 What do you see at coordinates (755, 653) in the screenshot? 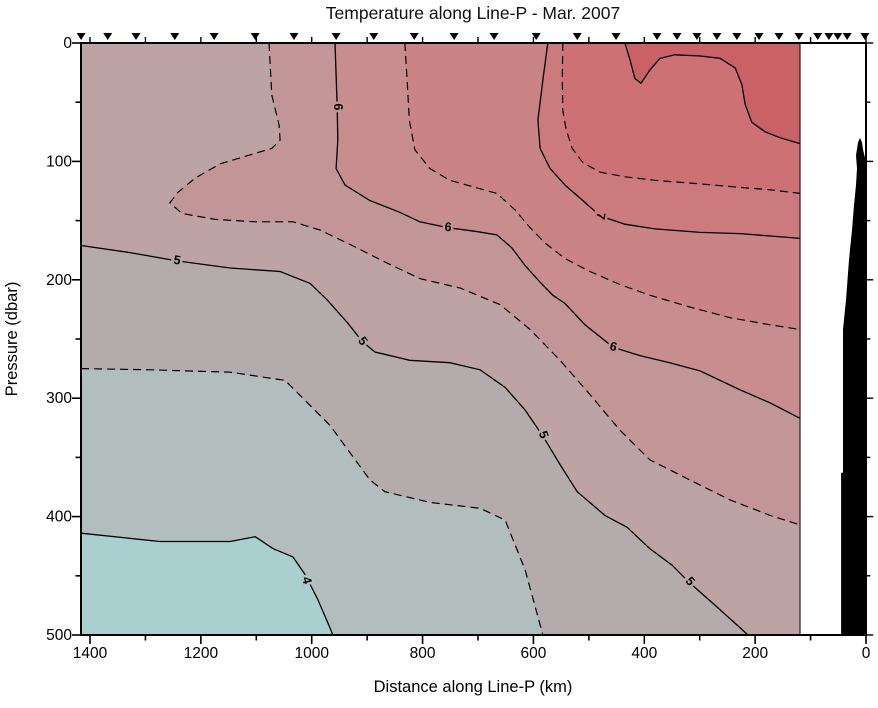
I see `x-tick-200: 200` at bounding box center [755, 653].